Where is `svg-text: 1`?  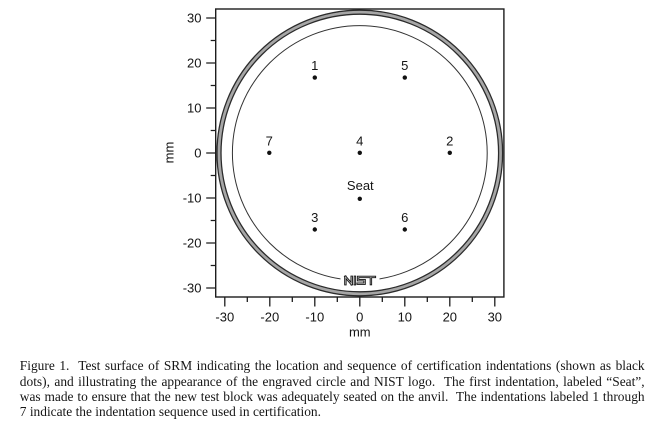
svg-text: 1 is located at coordinates (314, 65).